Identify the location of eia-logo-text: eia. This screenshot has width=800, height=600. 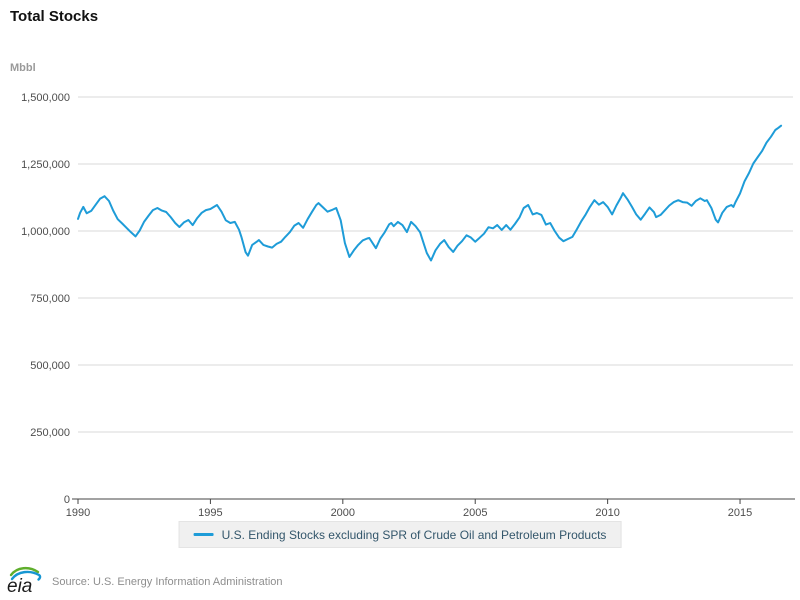
(19, 586).